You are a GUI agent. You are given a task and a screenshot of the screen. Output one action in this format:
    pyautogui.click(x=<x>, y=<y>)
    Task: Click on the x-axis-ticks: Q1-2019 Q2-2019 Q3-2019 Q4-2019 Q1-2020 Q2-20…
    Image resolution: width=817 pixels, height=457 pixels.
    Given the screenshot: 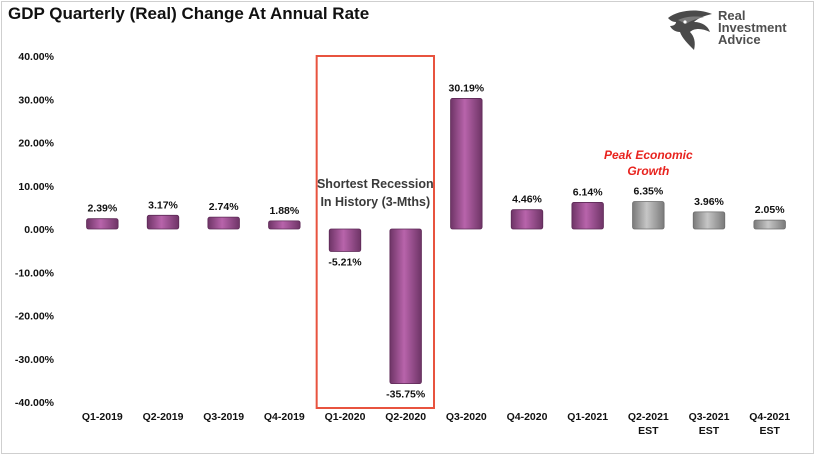 What is the action you would take?
    pyautogui.click(x=436, y=424)
    